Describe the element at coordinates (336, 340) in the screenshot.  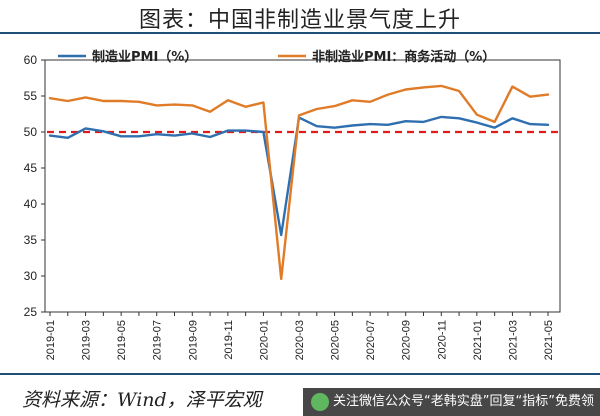
I see `x-tick-label: 2020-05` at that location.